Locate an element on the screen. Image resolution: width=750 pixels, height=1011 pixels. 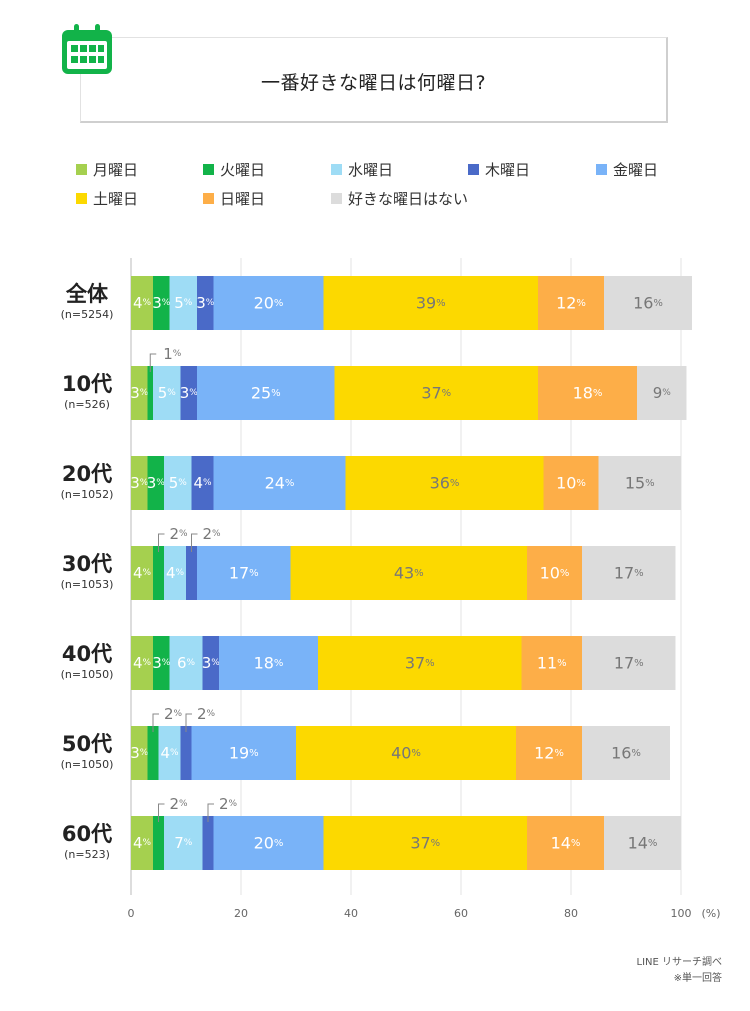
bar-value-label: 25% is located at coordinates (266, 393).